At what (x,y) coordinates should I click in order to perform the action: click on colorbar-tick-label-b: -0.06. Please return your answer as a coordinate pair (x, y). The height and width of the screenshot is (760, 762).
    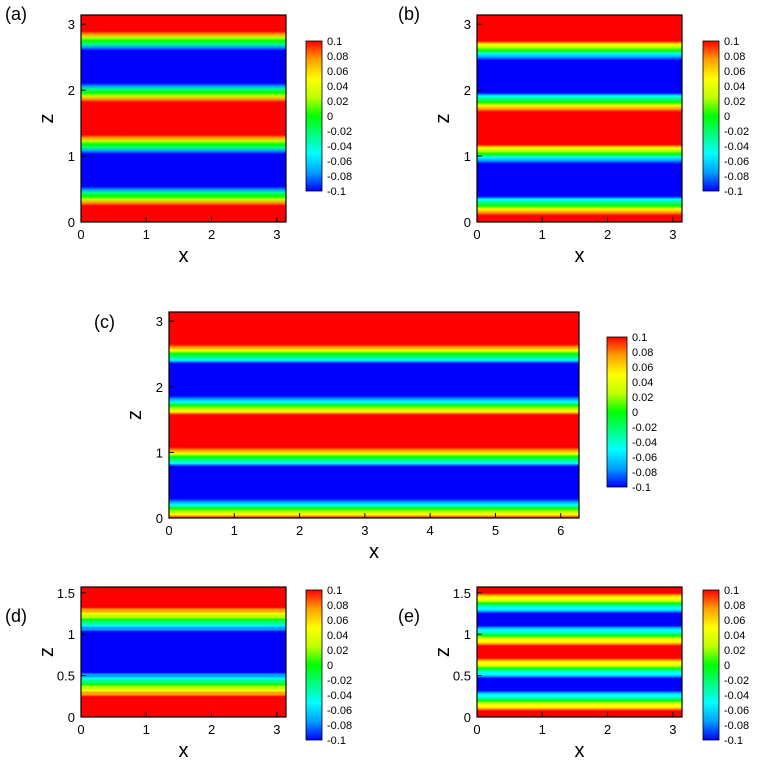
    Looking at the image, I should click on (736, 162).